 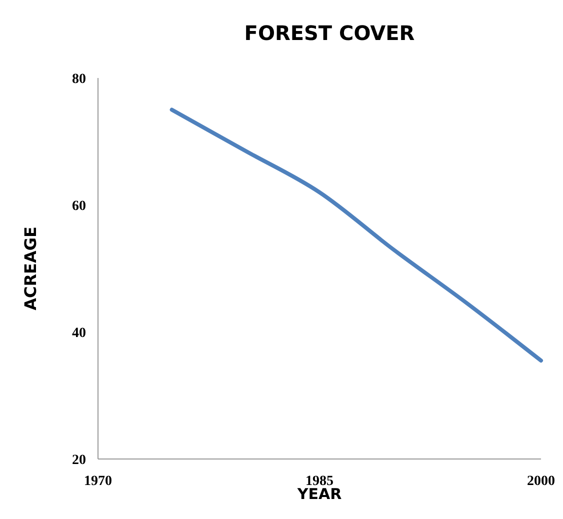 I want to click on y-tick-label: 60, so click(x=79, y=206).